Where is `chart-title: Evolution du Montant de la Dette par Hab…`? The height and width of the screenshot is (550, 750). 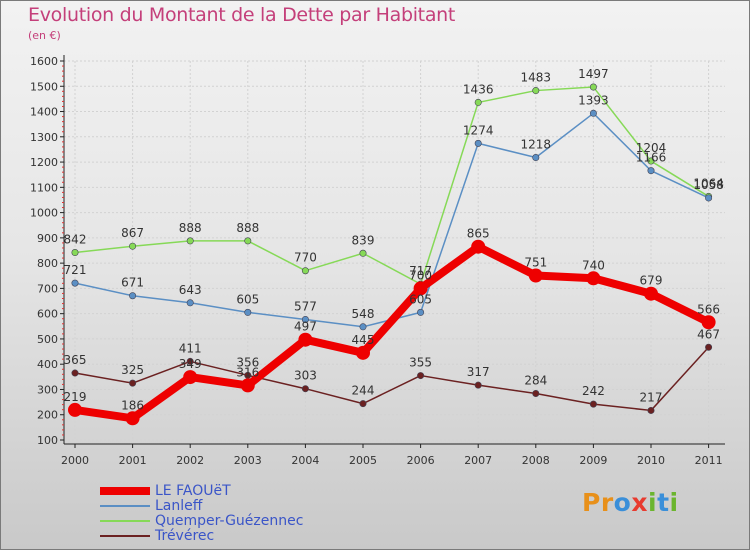
chart-title: Evolution du Montant de la Dette par Hab… is located at coordinates (242, 15).